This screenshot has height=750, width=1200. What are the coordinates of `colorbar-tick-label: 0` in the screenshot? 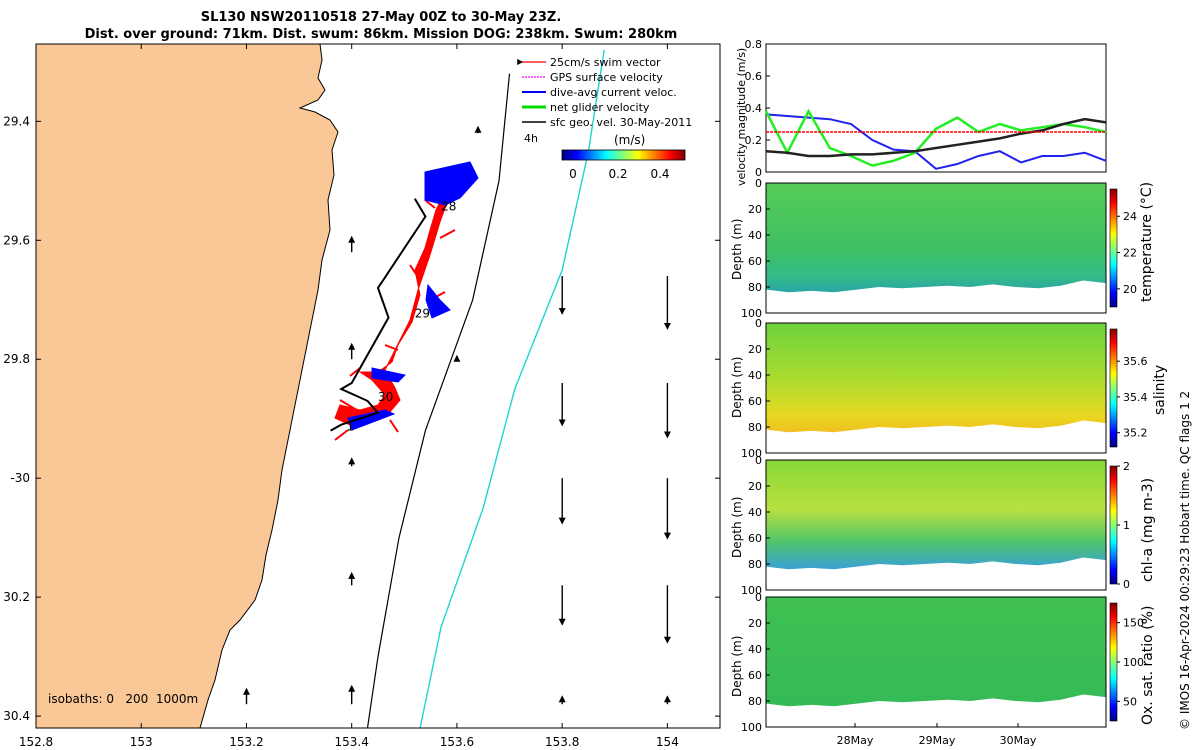 It's located at (1126, 584).